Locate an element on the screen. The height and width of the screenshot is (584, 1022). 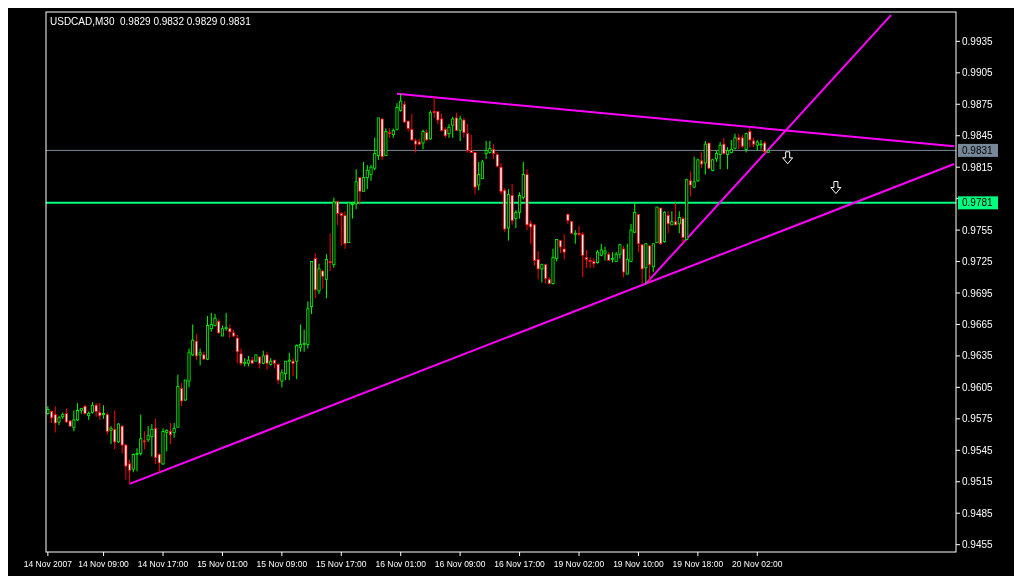
x-tick-label: 19 Nov 18:00 is located at coordinates (698, 564).